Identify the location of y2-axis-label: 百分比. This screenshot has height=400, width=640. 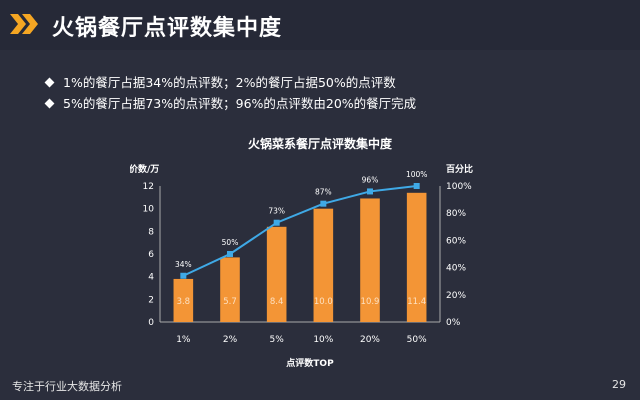
(459, 169).